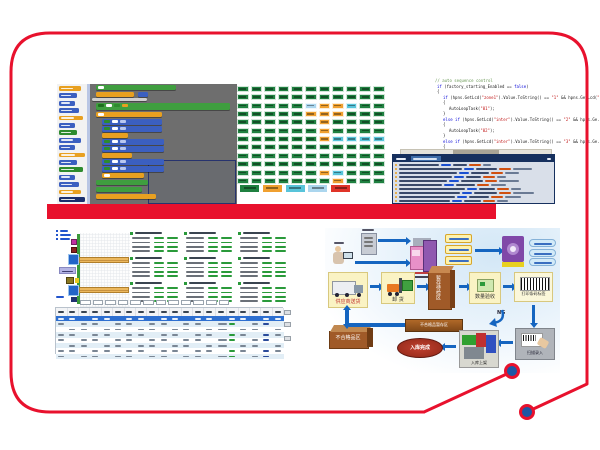 The height and width of the screenshot is (450, 600). What do you see at coordinates (485, 288) in the screenshot?
I see `quantity-check-box: 数量验收` at bounding box center [485, 288].